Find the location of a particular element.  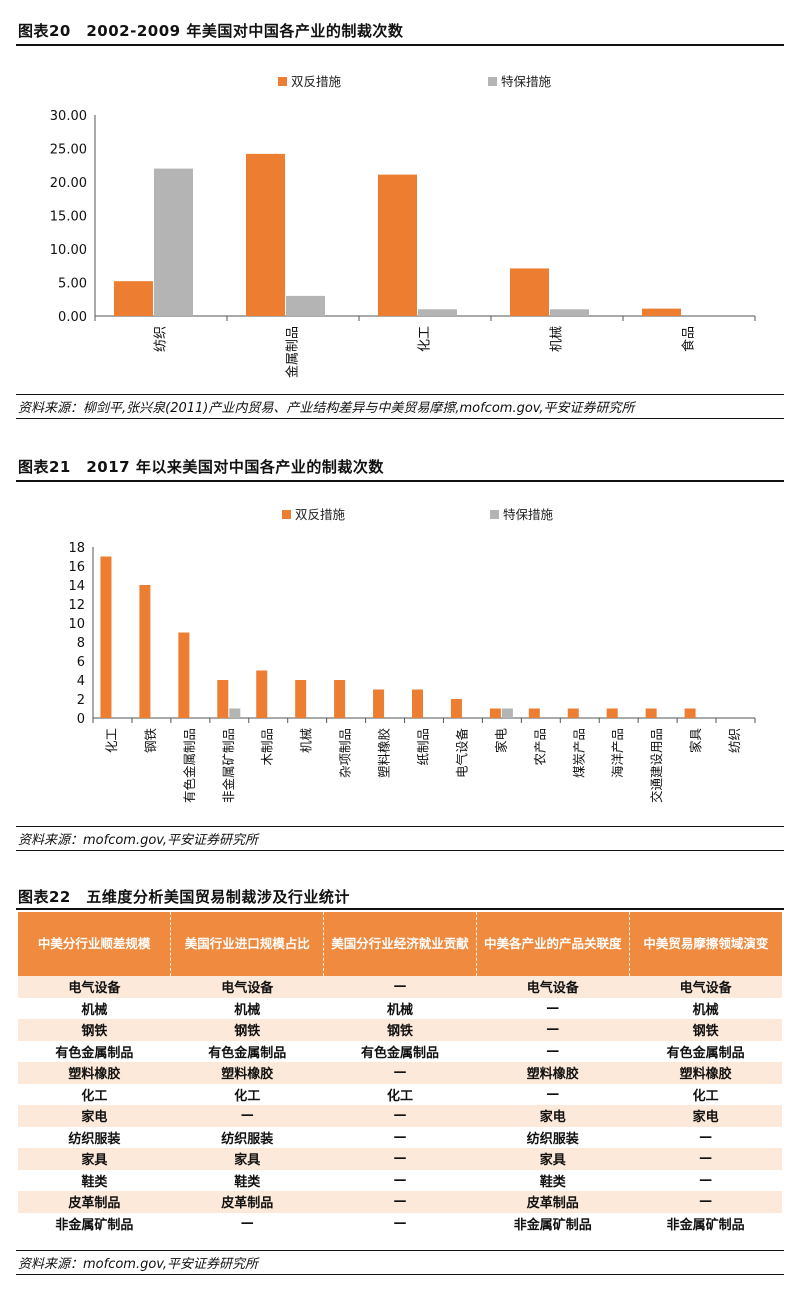

header-employment: 美国分行业经济就业贡献 is located at coordinates (400, 944).